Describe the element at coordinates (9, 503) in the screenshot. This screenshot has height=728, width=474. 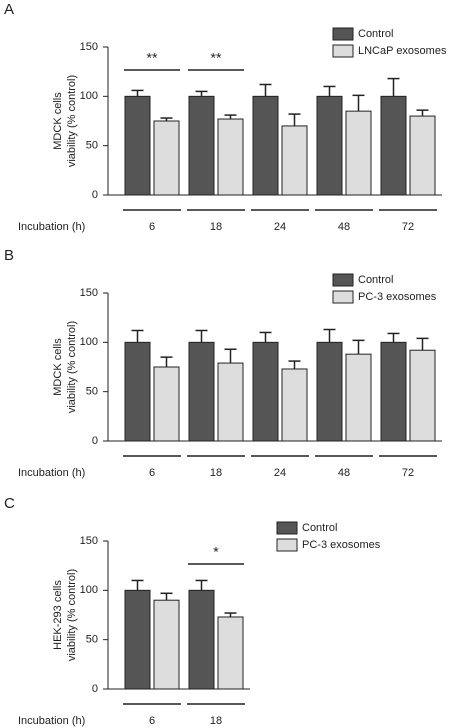
I see `panel-label: C` at that location.